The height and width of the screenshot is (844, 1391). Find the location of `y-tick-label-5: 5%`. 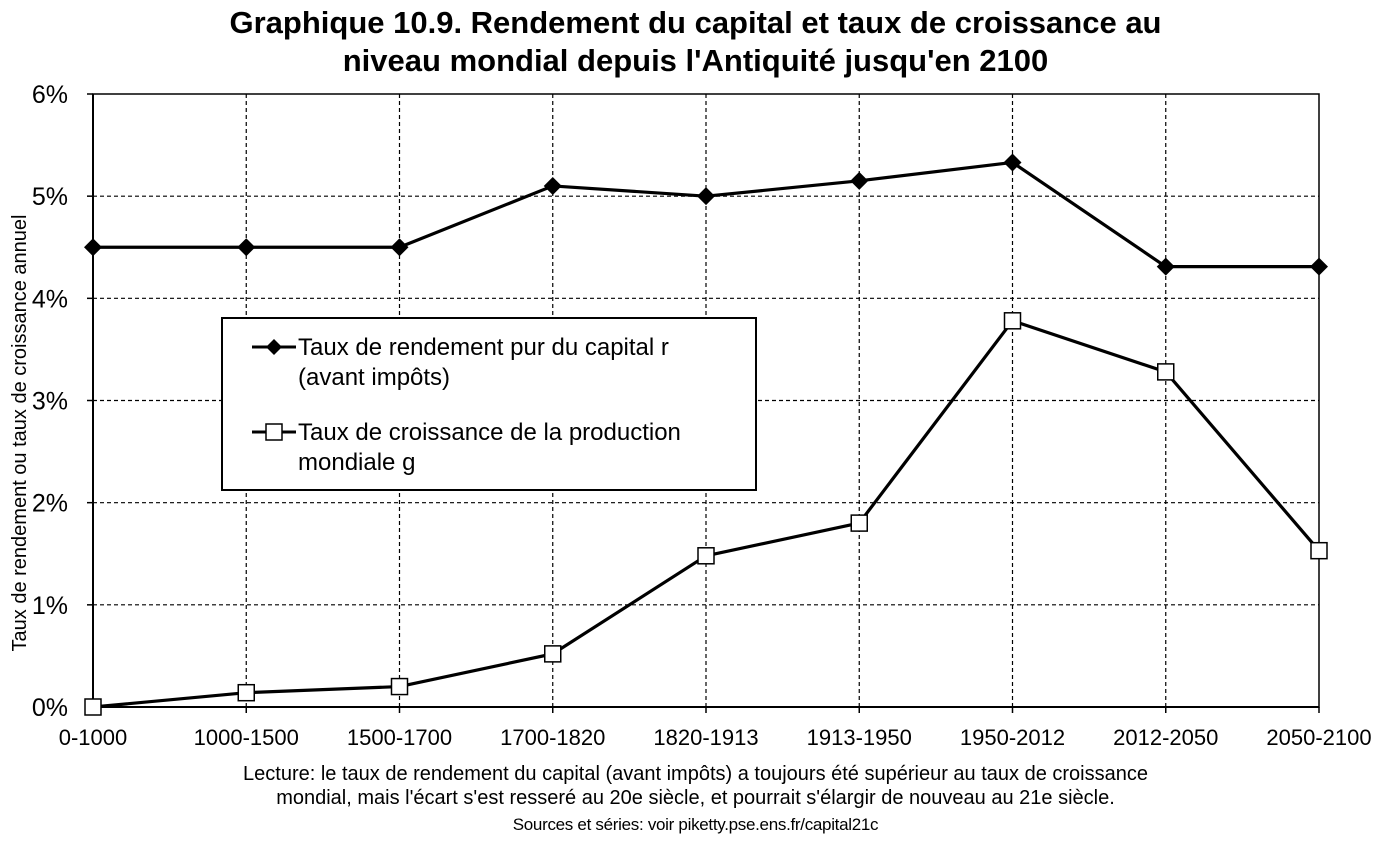

y-tick-label-5: 5% is located at coordinates (50, 197).